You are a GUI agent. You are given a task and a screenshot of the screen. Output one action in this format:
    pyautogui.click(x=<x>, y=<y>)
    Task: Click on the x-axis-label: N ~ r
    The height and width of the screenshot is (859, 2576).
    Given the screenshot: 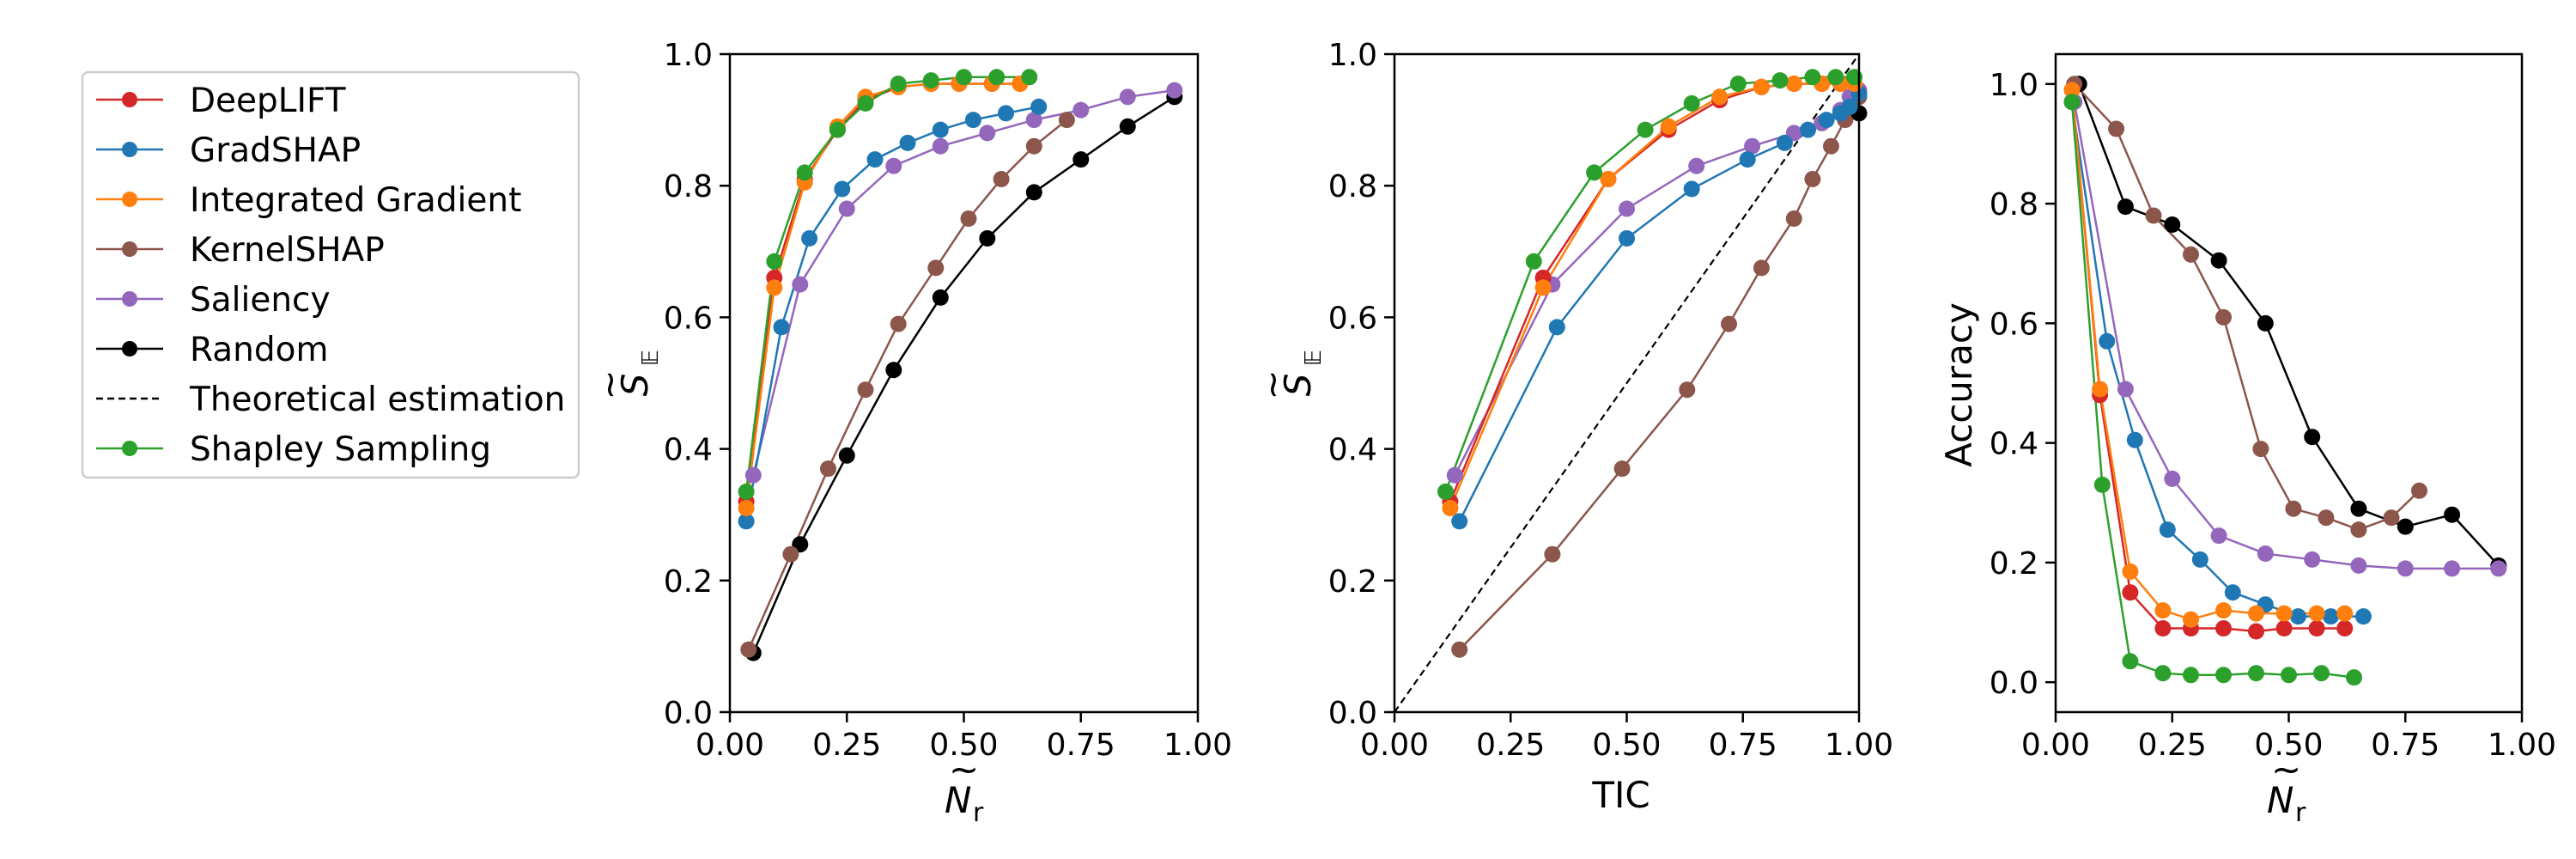 What is the action you would take?
    pyautogui.click(x=2287, y=788)
    